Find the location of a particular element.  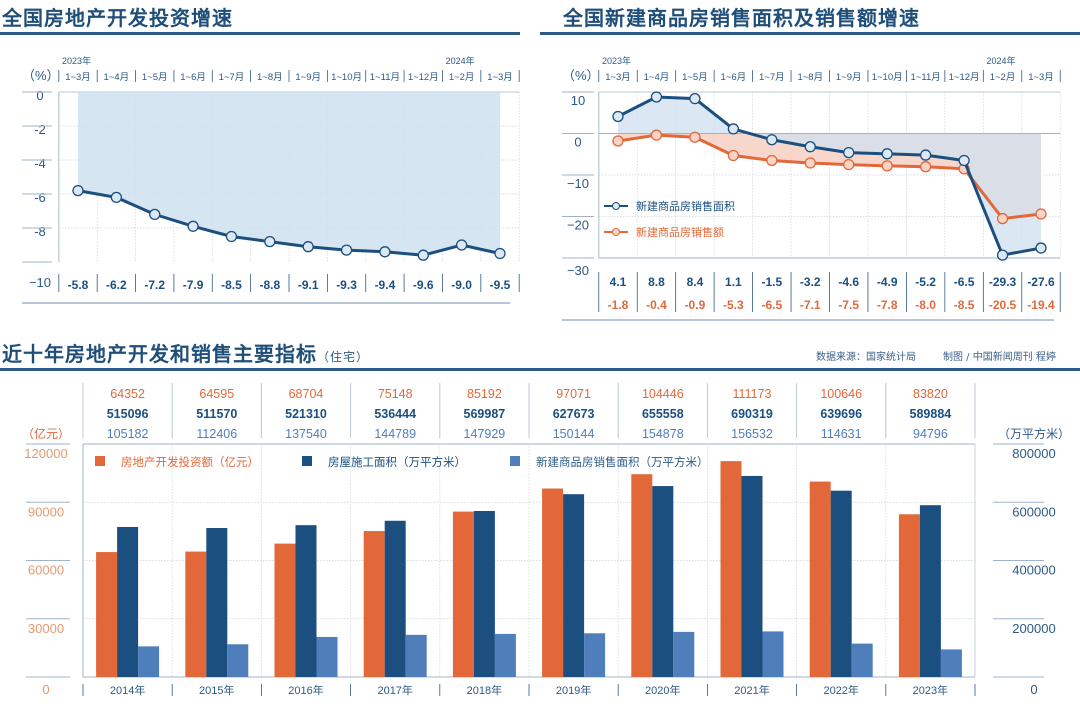

x-category-label: 2021年 is located at coordinates (751, 690).